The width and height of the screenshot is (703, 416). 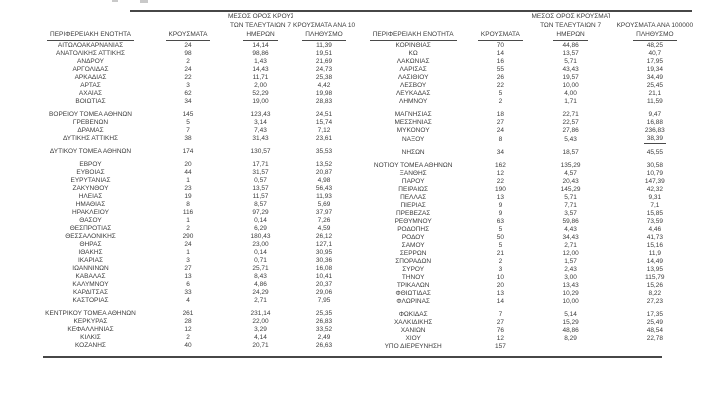 What do you see at coordinates (413, 122) in the screenshot?
I see `region-name-cell: ΜΕΣΣΗΝΙΑΣ` at bounding box center [413, 122].